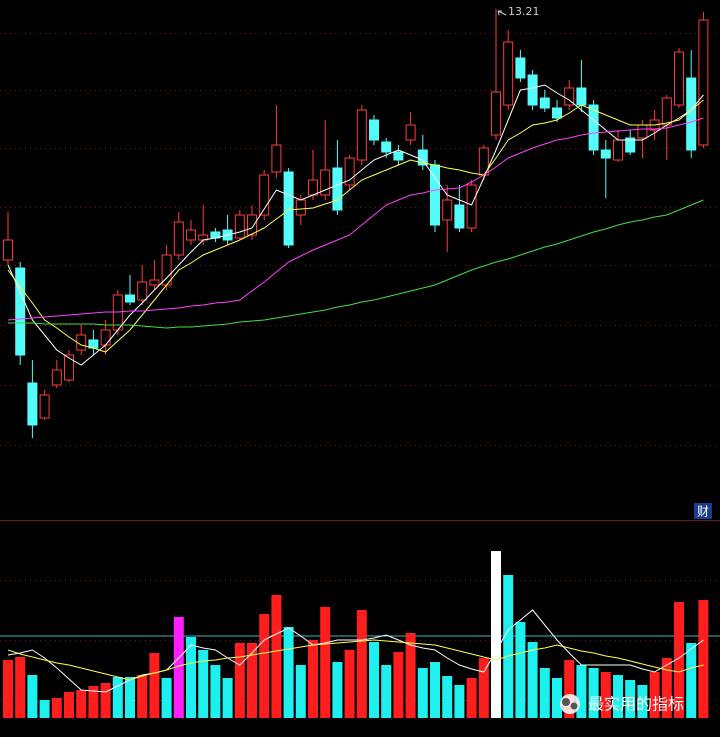 The image size is (720, 737). Describe the element at coordinates (524, 11) in the screenshot. I see `high-label: 13.21` at that location.